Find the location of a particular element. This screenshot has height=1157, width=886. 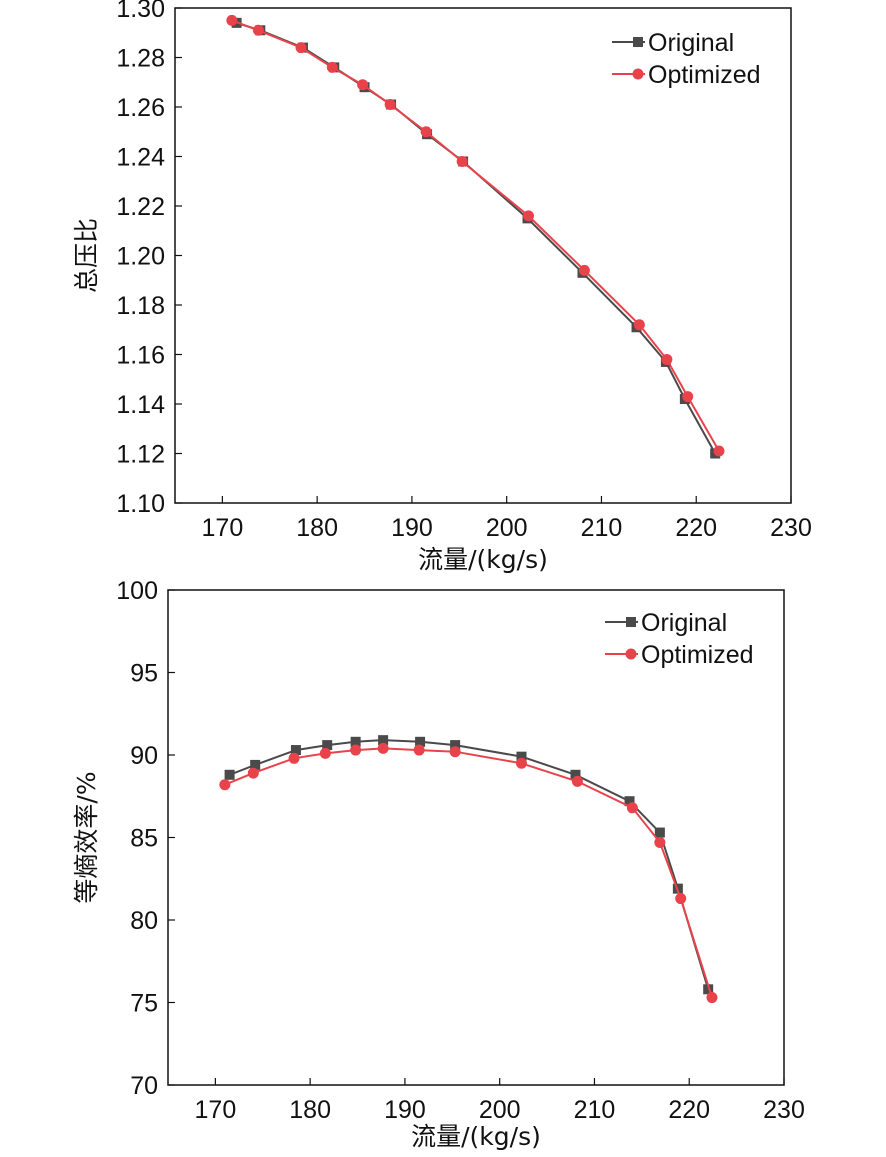

y-tick-label: 1.20 is located at coordinates (140, 257).